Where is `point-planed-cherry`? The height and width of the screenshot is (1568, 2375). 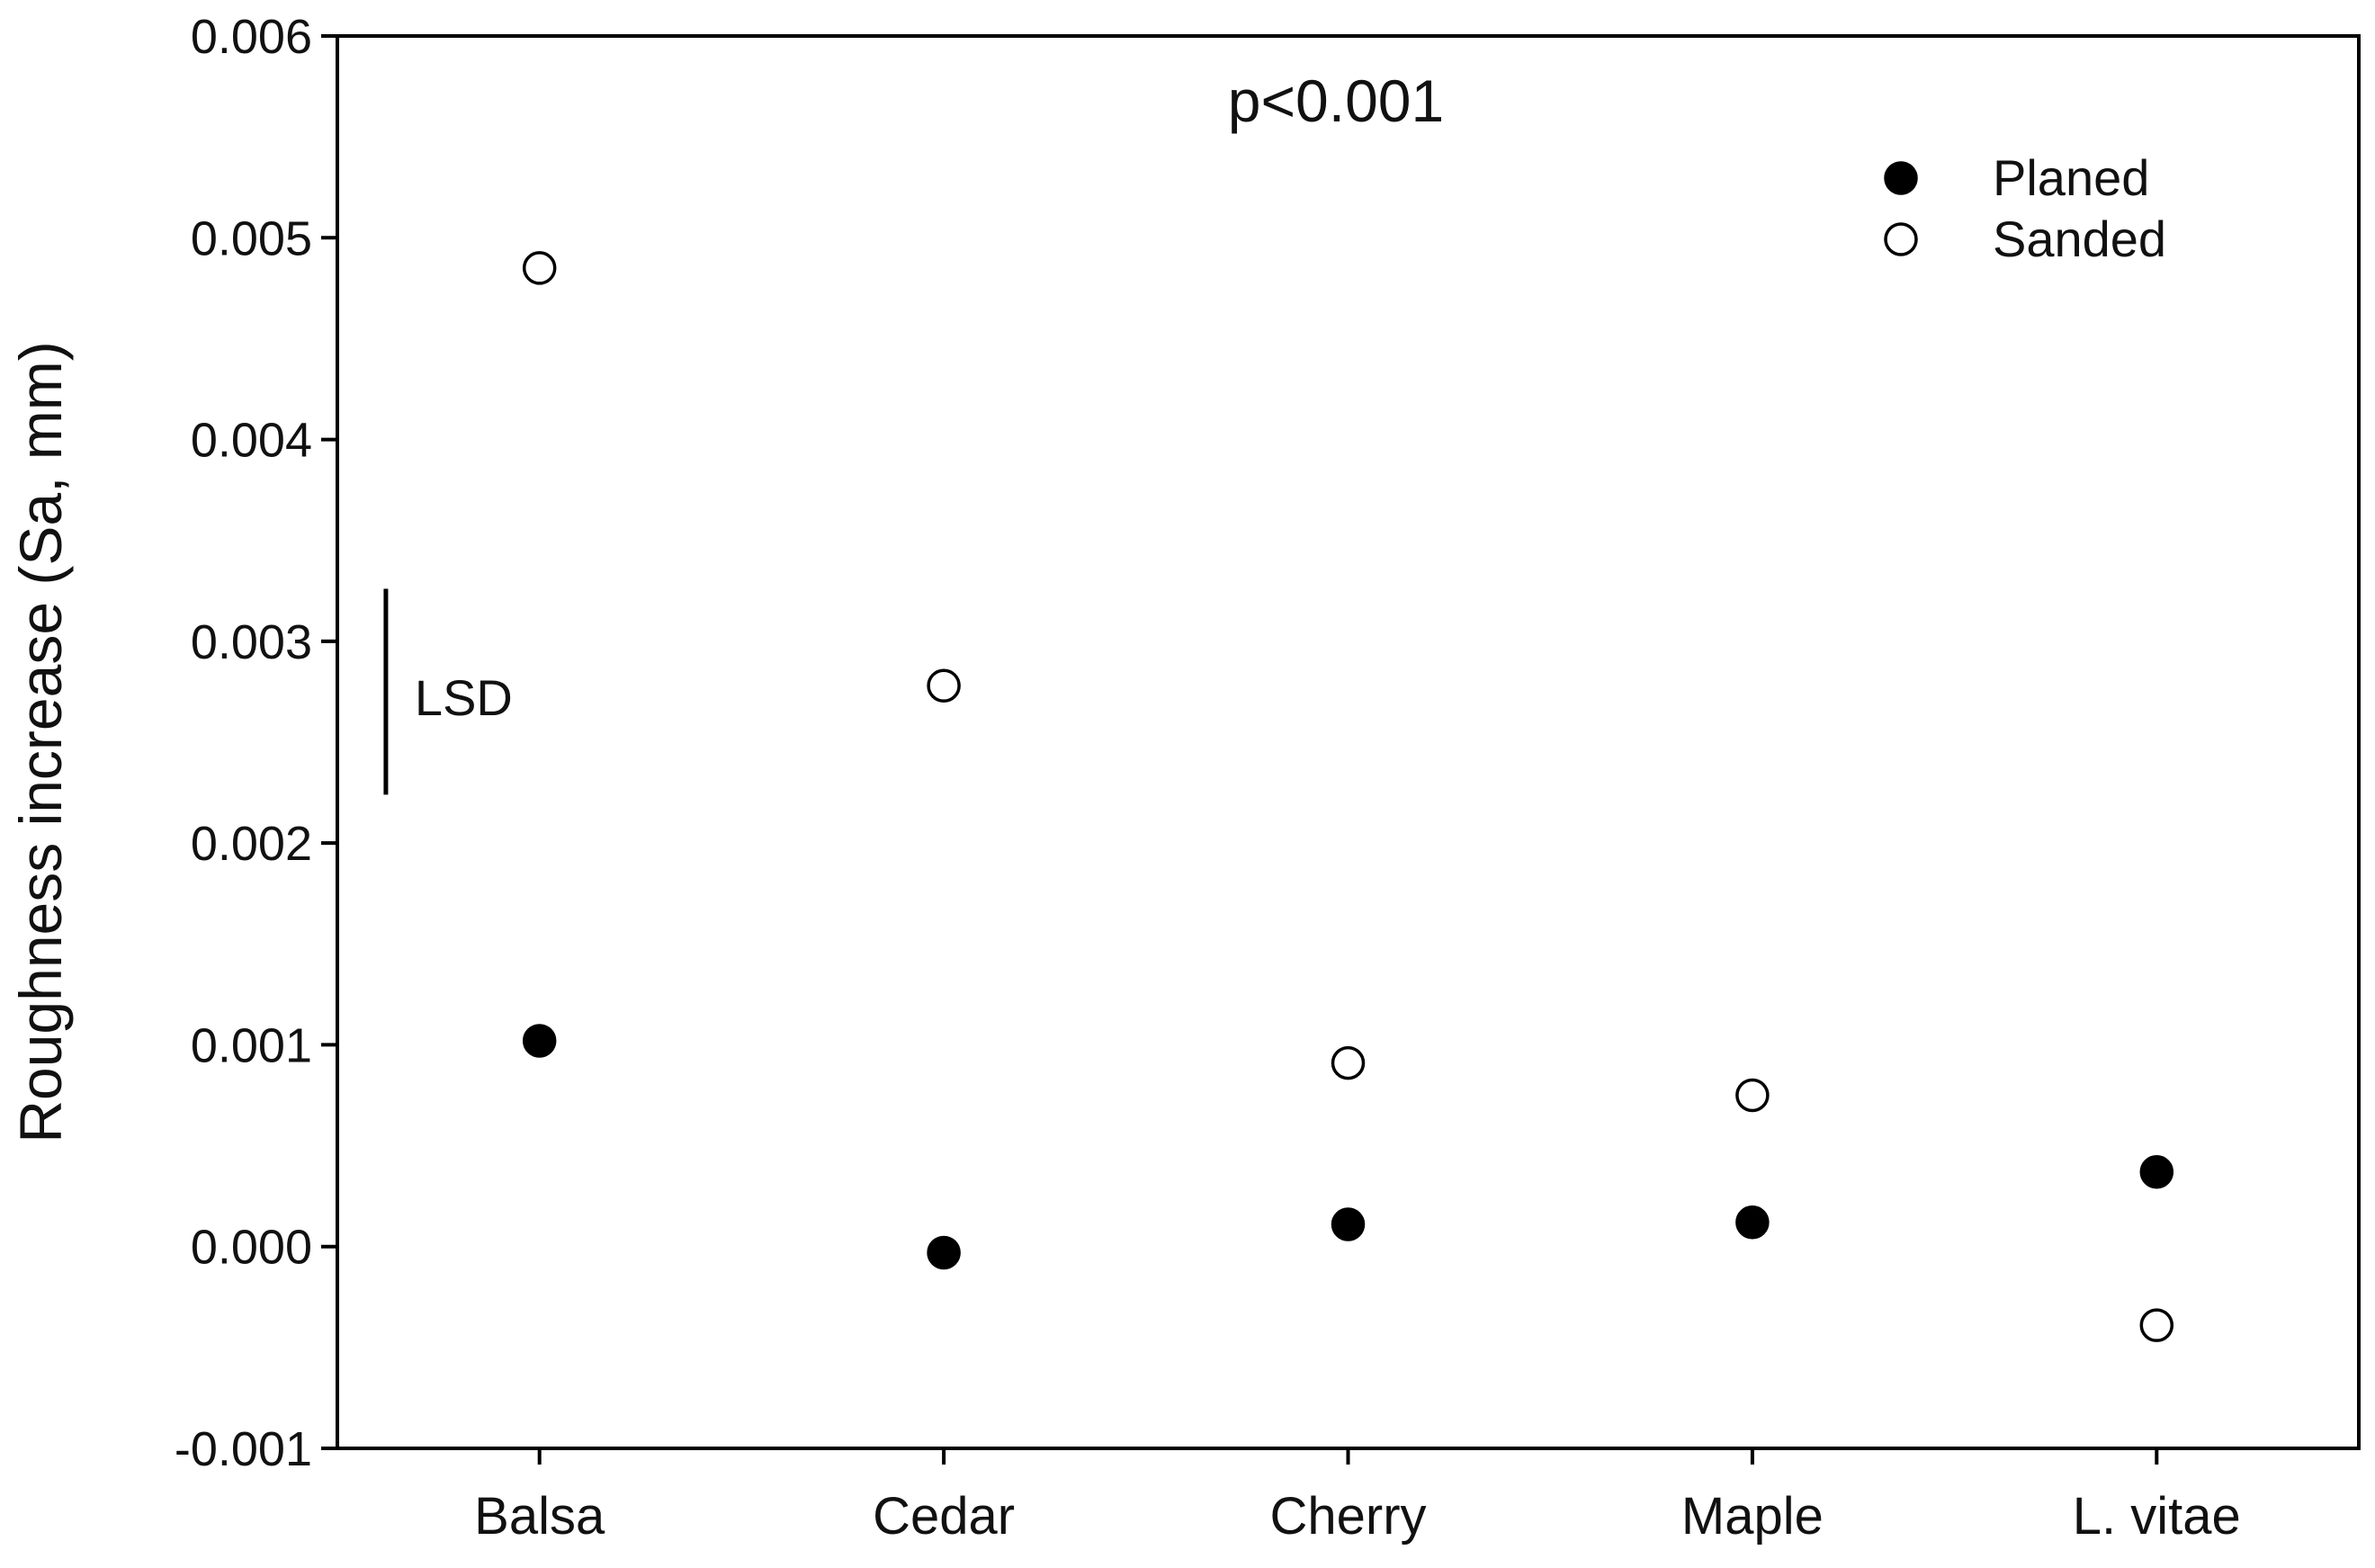
point-planed-cherry is located at coordinates (1348, 1224).